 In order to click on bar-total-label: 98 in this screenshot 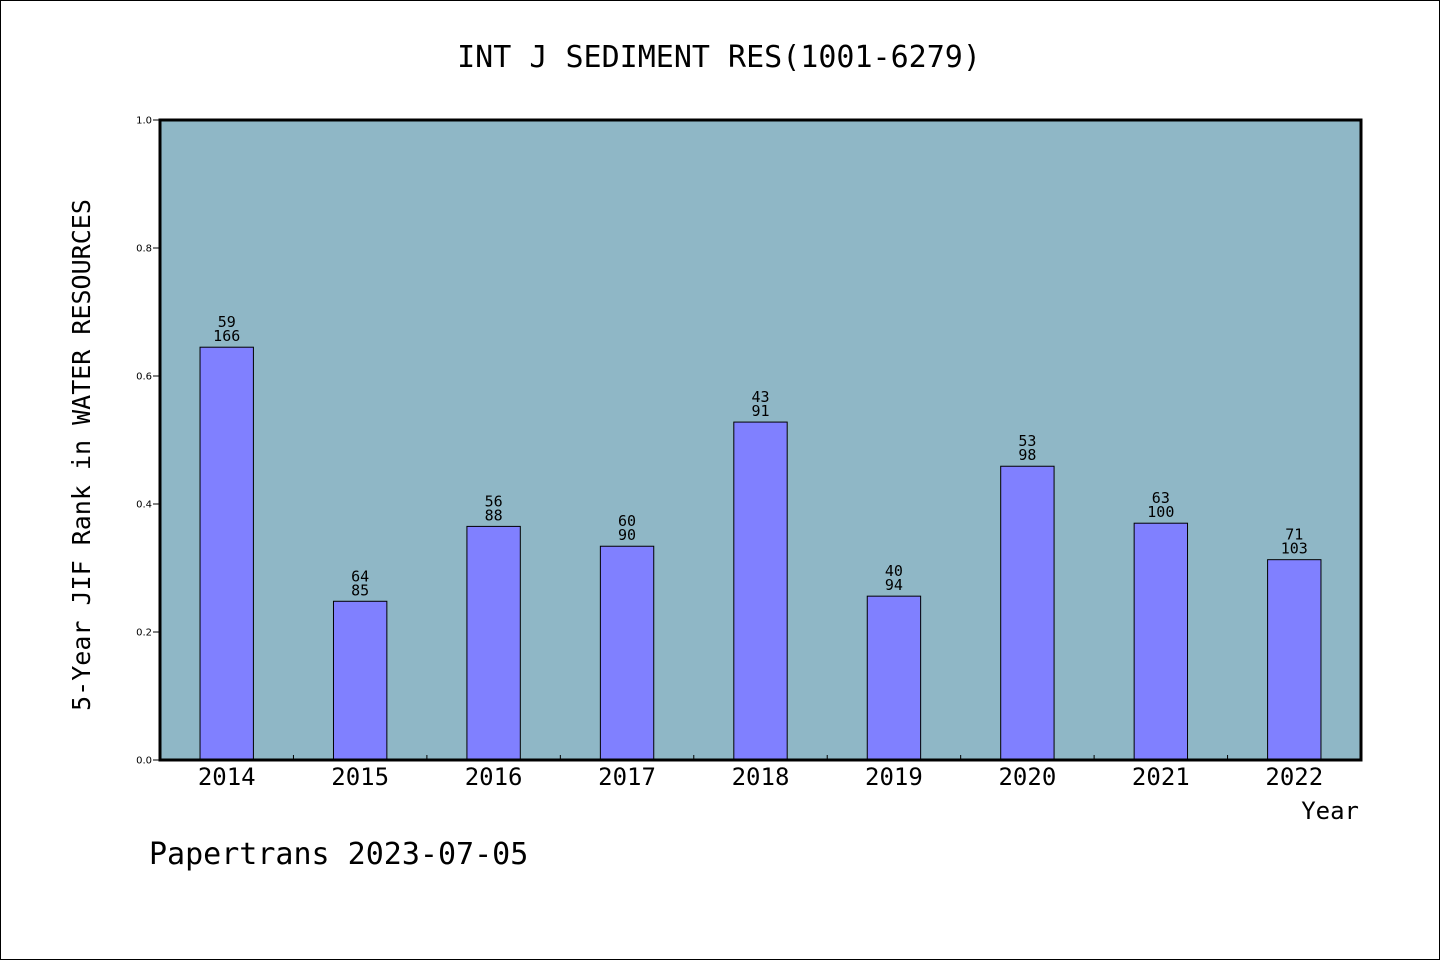, I will do `click(1027, 455)`.